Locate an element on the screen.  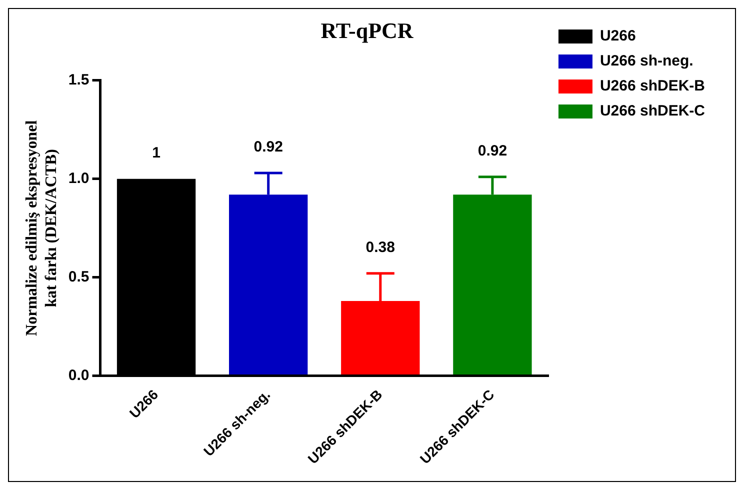
y-axis-title: Normalize edilmiş ekspresyonel kat farkı (DEK/ACTB) is located at coordinates (42, 228).